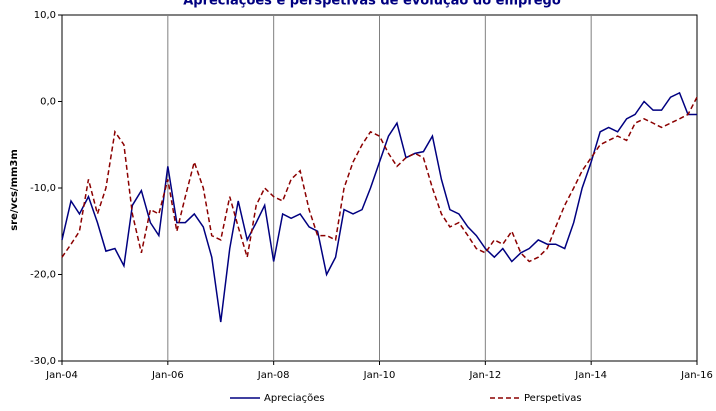 Image resolution: width=716 pixels, height=411 pixels. What do you see at coordinates (45, 15) in the screenshot?
I see `y-tick-label: 10,0` at bounding box center [45, 15].